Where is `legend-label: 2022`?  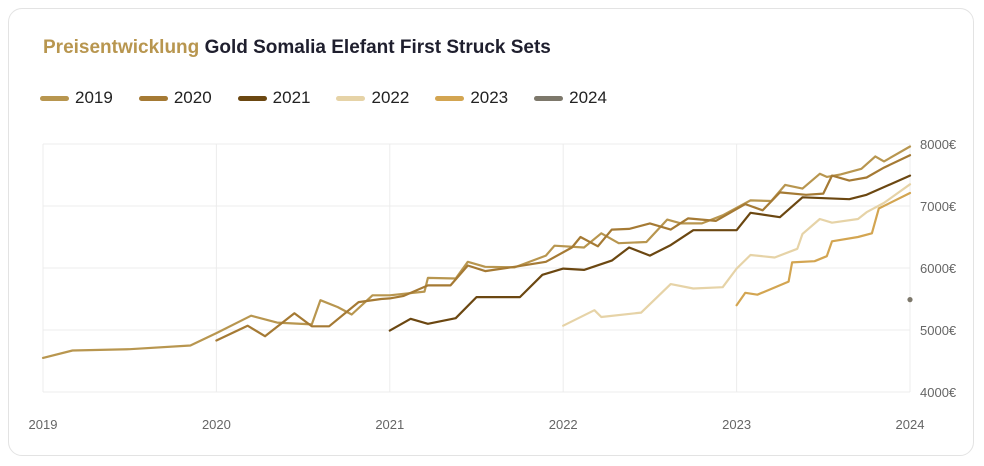 legend-label: 2022 is located at coordinates (390, 97).